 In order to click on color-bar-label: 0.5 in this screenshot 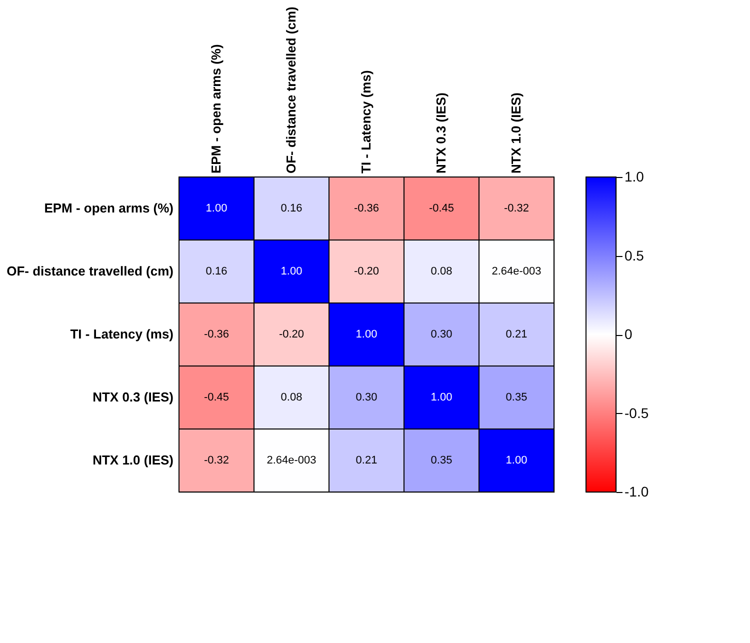, I will do `click(634, 255)`.